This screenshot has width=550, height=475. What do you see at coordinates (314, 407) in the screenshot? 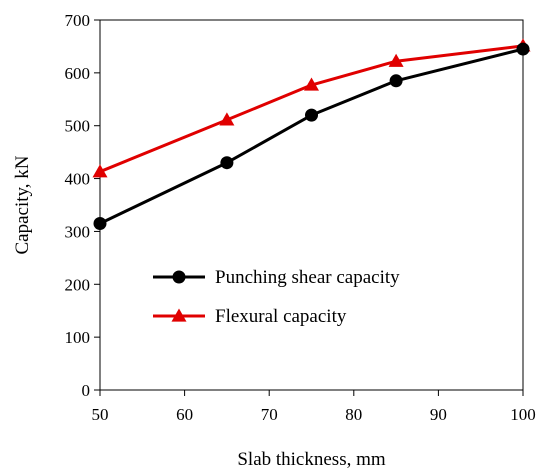
I see `x-axis-ticks: 50 60 70 80 90 100` at bounding box center [314, 407].